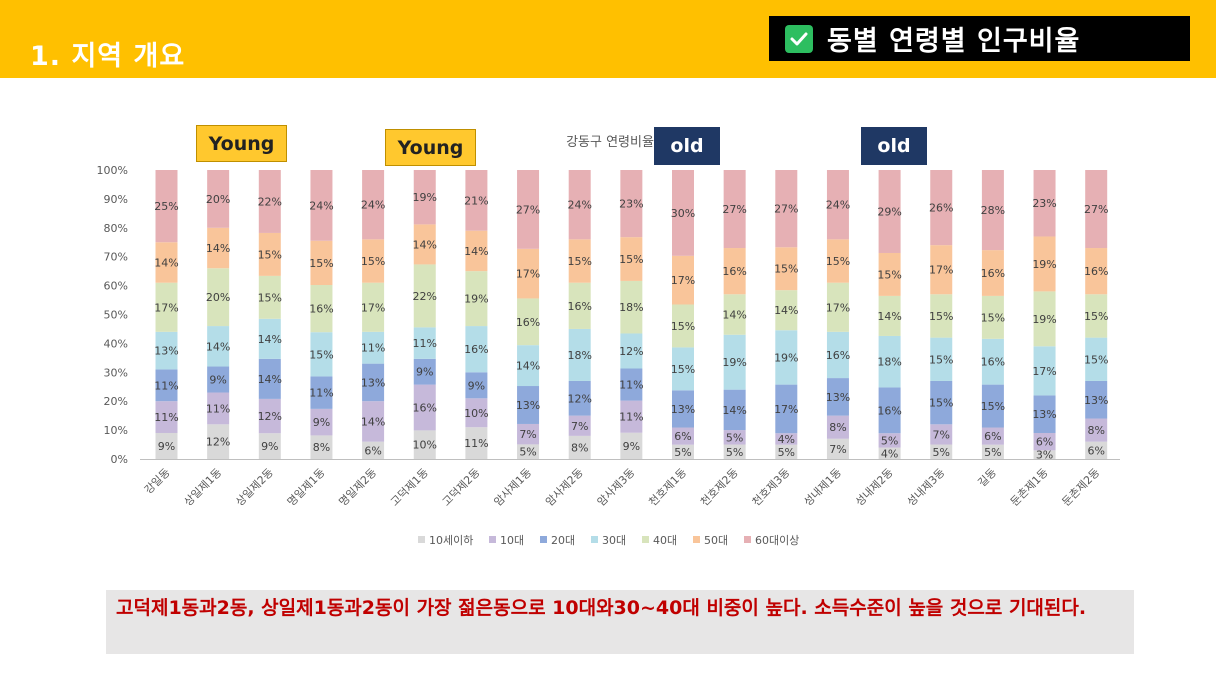  Describe the element at coordinates (372, 450) in the screenshot. I see `data-label: 6%` at that location.